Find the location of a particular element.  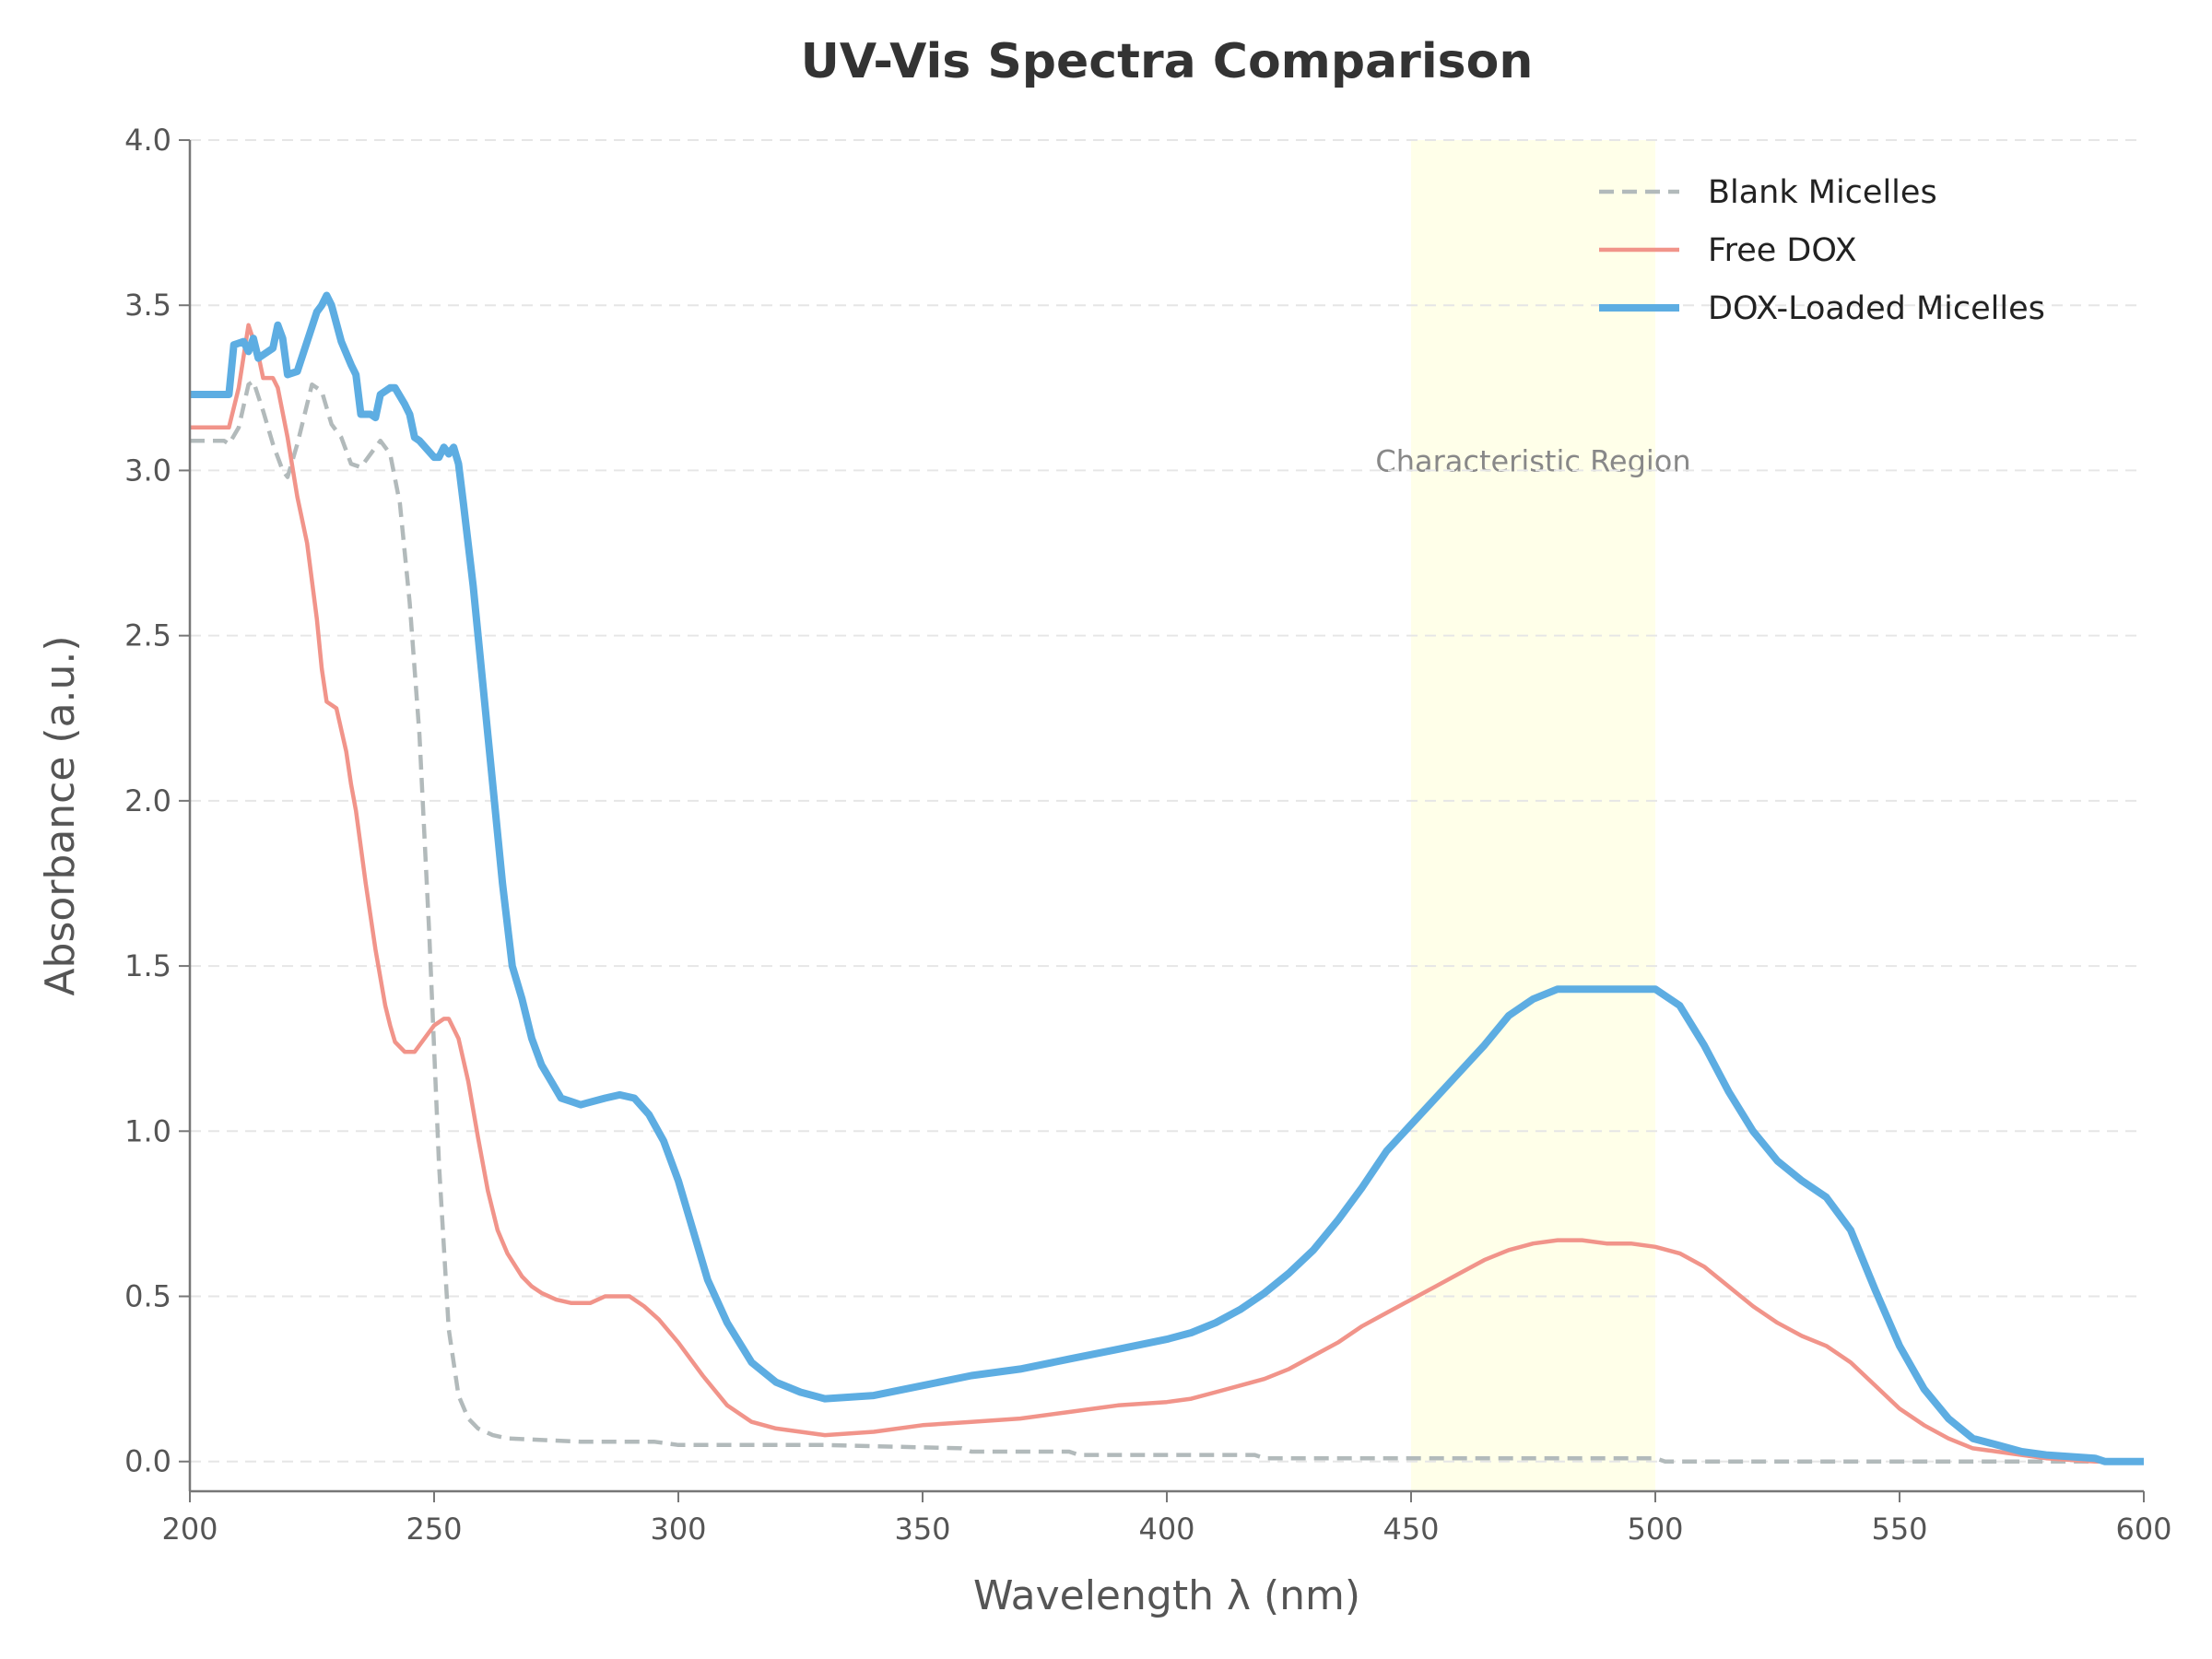

characteristic-region-band is located at coordinates (1533, 815).